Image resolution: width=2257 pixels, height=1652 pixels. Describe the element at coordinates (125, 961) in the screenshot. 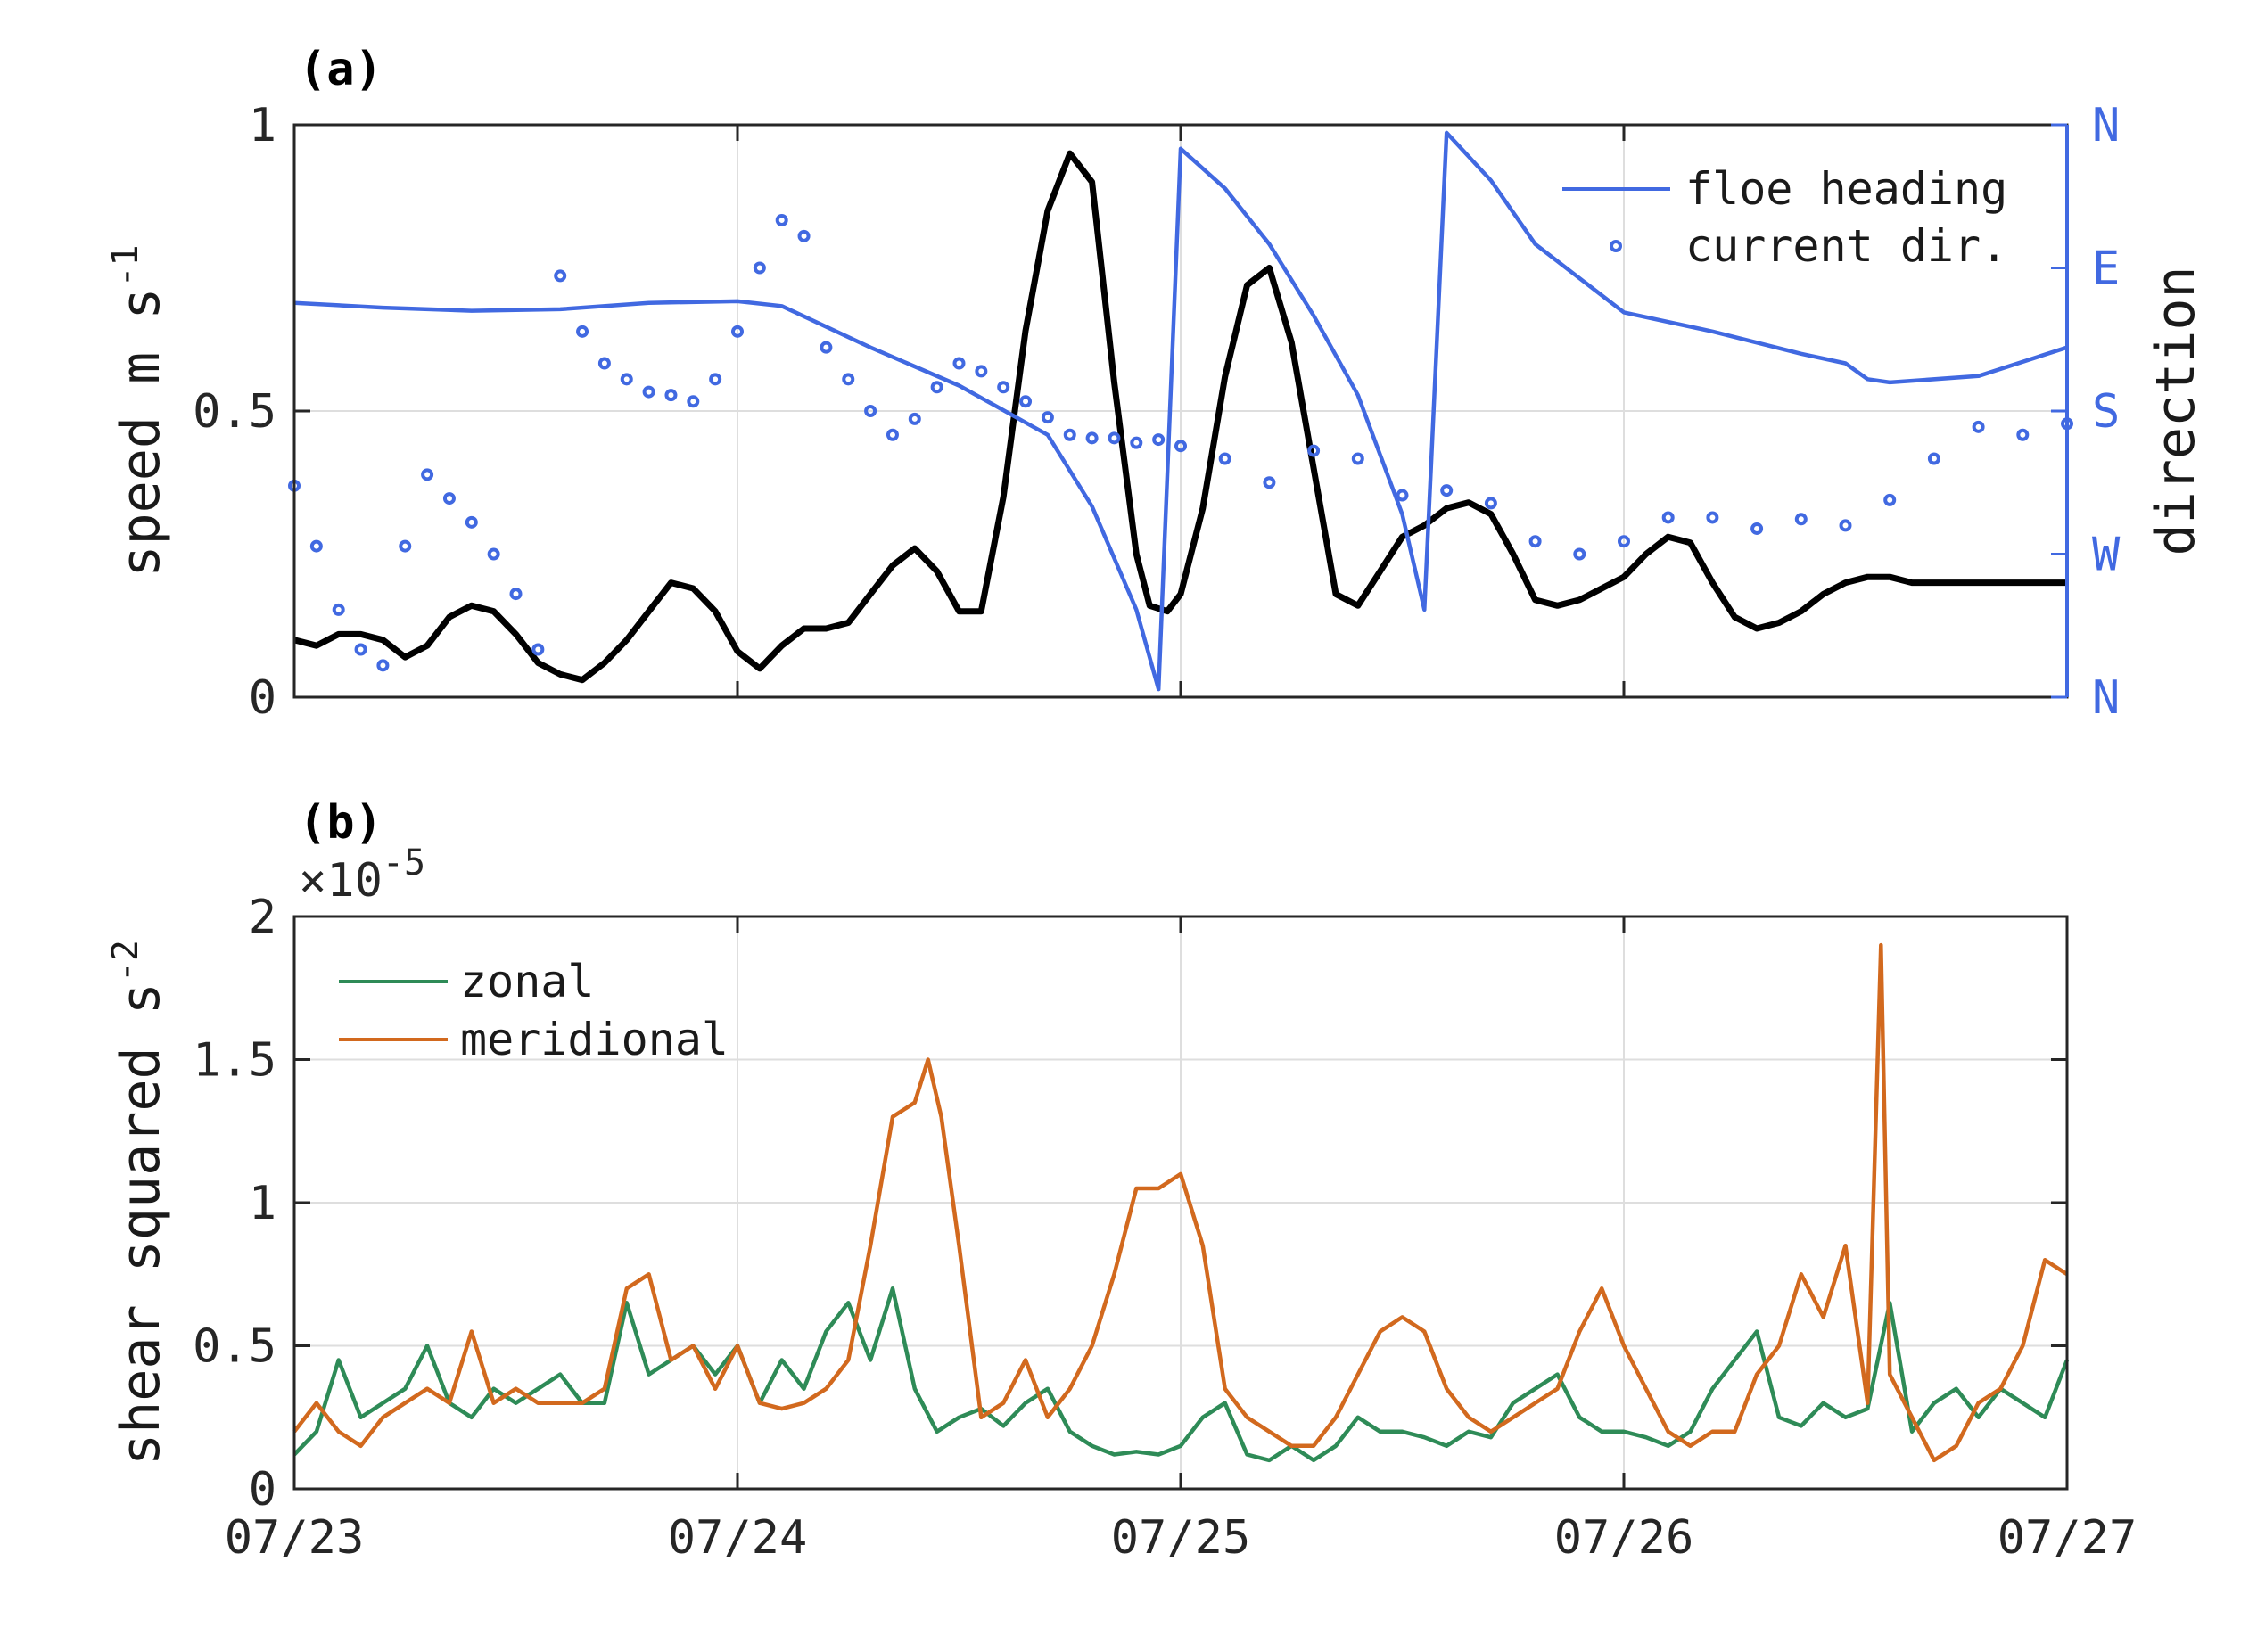

I see `panel-b-ylabel-sup: -2` at that location.